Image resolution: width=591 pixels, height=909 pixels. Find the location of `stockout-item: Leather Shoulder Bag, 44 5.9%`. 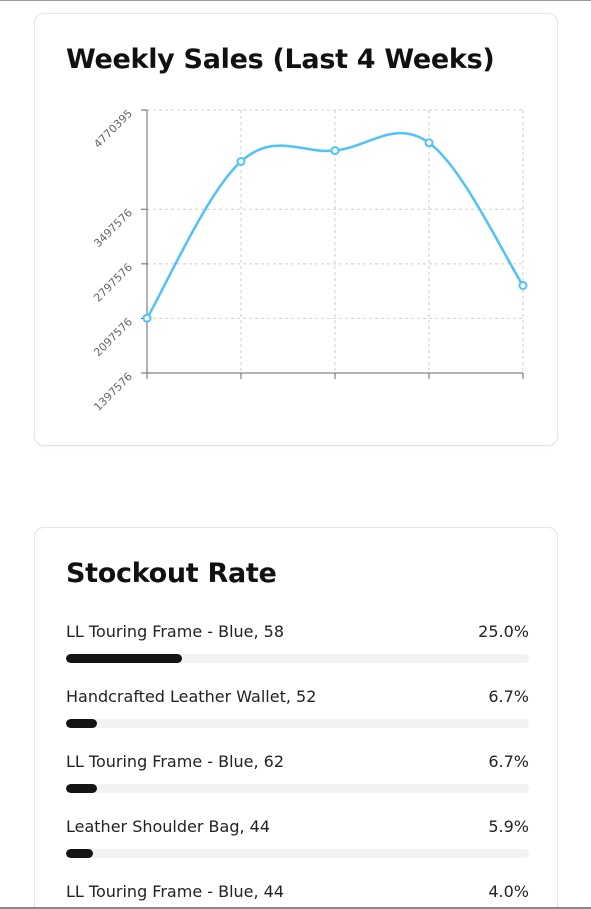

stockout-item: Leather Shoulder Bag, 44 5.9% is located at coordinates (297, 849).